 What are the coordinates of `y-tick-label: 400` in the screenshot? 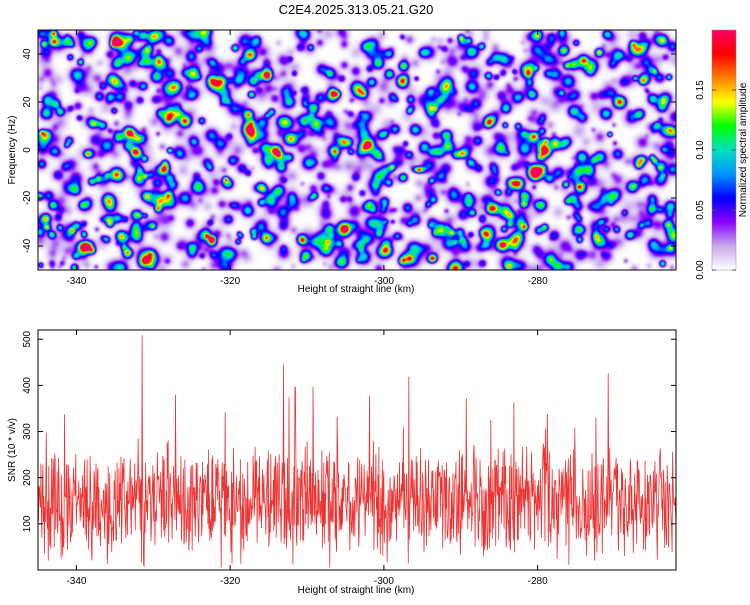 It's located at (27, 385).